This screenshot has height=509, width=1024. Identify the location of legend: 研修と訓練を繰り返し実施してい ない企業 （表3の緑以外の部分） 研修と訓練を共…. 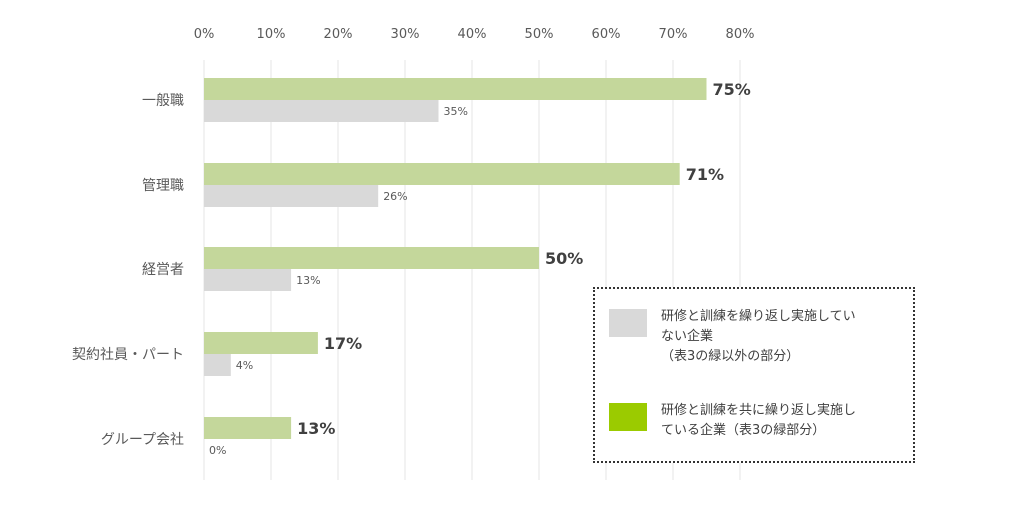
(754, 375).